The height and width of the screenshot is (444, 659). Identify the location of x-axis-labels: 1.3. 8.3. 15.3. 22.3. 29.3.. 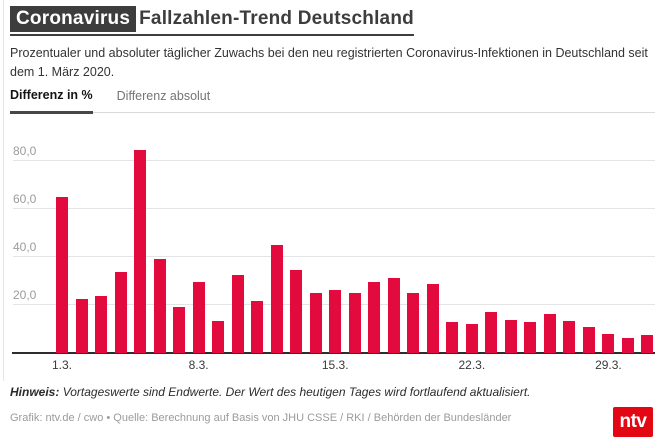
(335, 366).